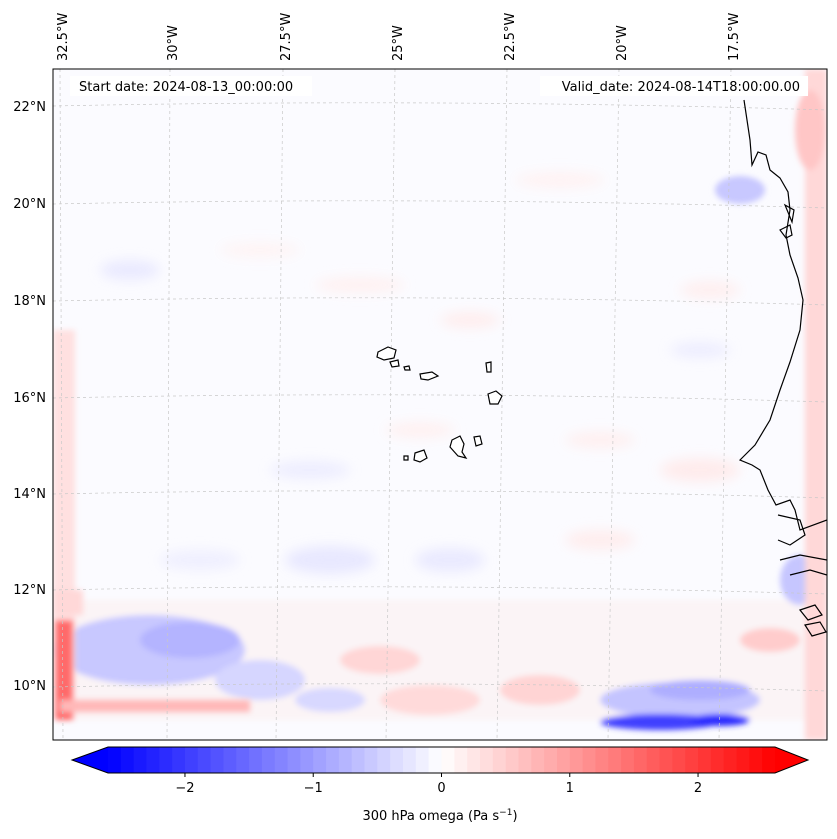  What do you see at coordinates (698, 788) in the screenshot?
I see `colorbar-tick-label: 2` at bounding box center [698, 788].